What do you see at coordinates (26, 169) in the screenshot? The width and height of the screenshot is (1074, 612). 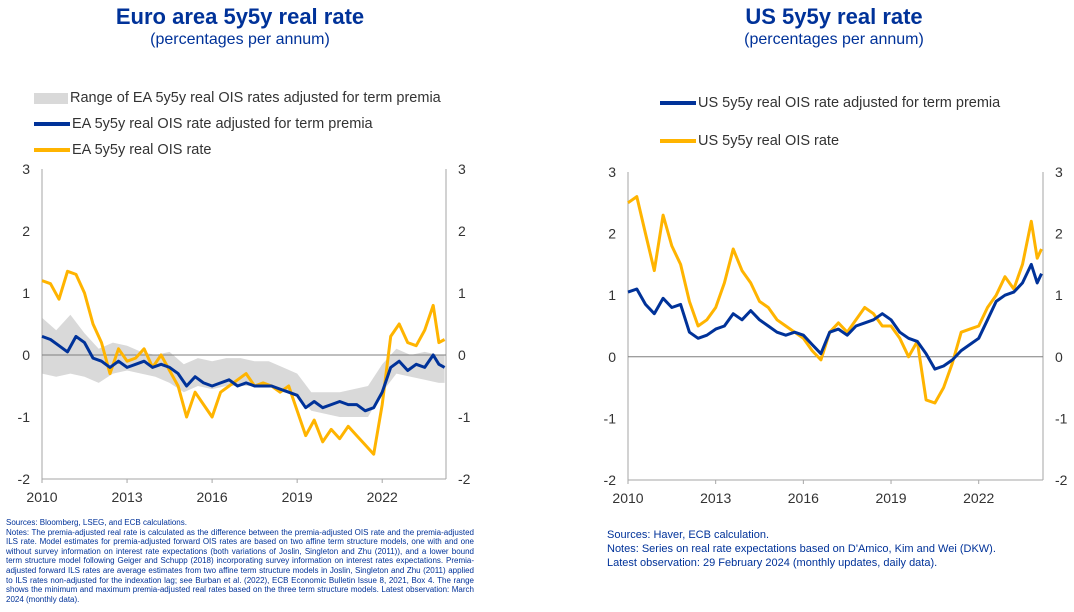 I see `left-ytick-left: 3` at bounding box center [26, 169].